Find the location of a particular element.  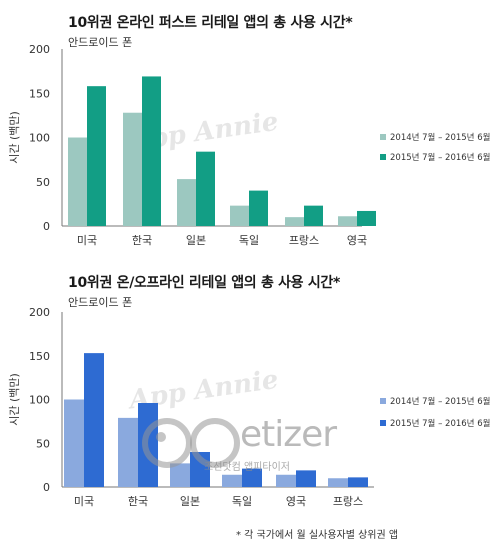

appetizer-logo: etizer 조선닷컴 앱피타이저 is located at coordinates (257, 446).